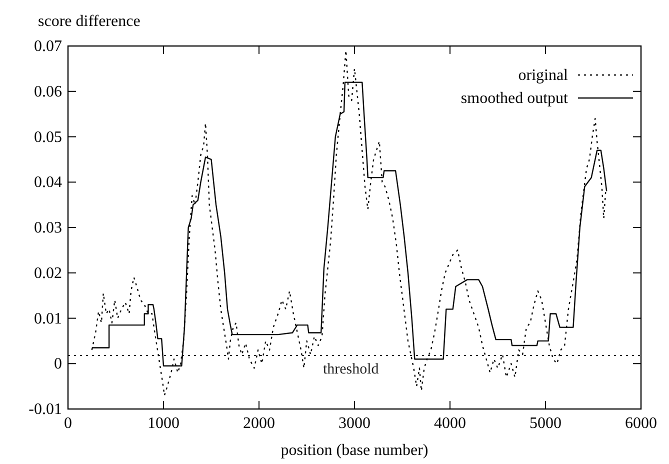 The height and width of the screenshot is (464, 669). Describe the element at coordinates (48, 137) in the screenshot. I see `y-tick-label: 0.05` at that location.